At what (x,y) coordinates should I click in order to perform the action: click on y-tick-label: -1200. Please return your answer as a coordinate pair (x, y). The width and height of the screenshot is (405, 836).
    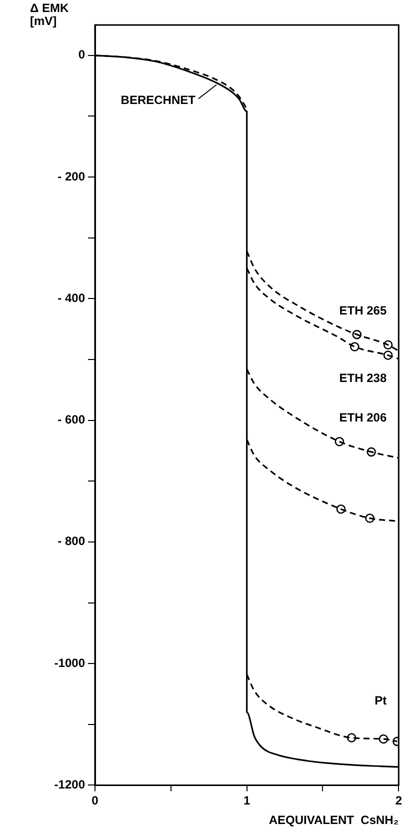
    Looking at the image, I should click on (70, 785).